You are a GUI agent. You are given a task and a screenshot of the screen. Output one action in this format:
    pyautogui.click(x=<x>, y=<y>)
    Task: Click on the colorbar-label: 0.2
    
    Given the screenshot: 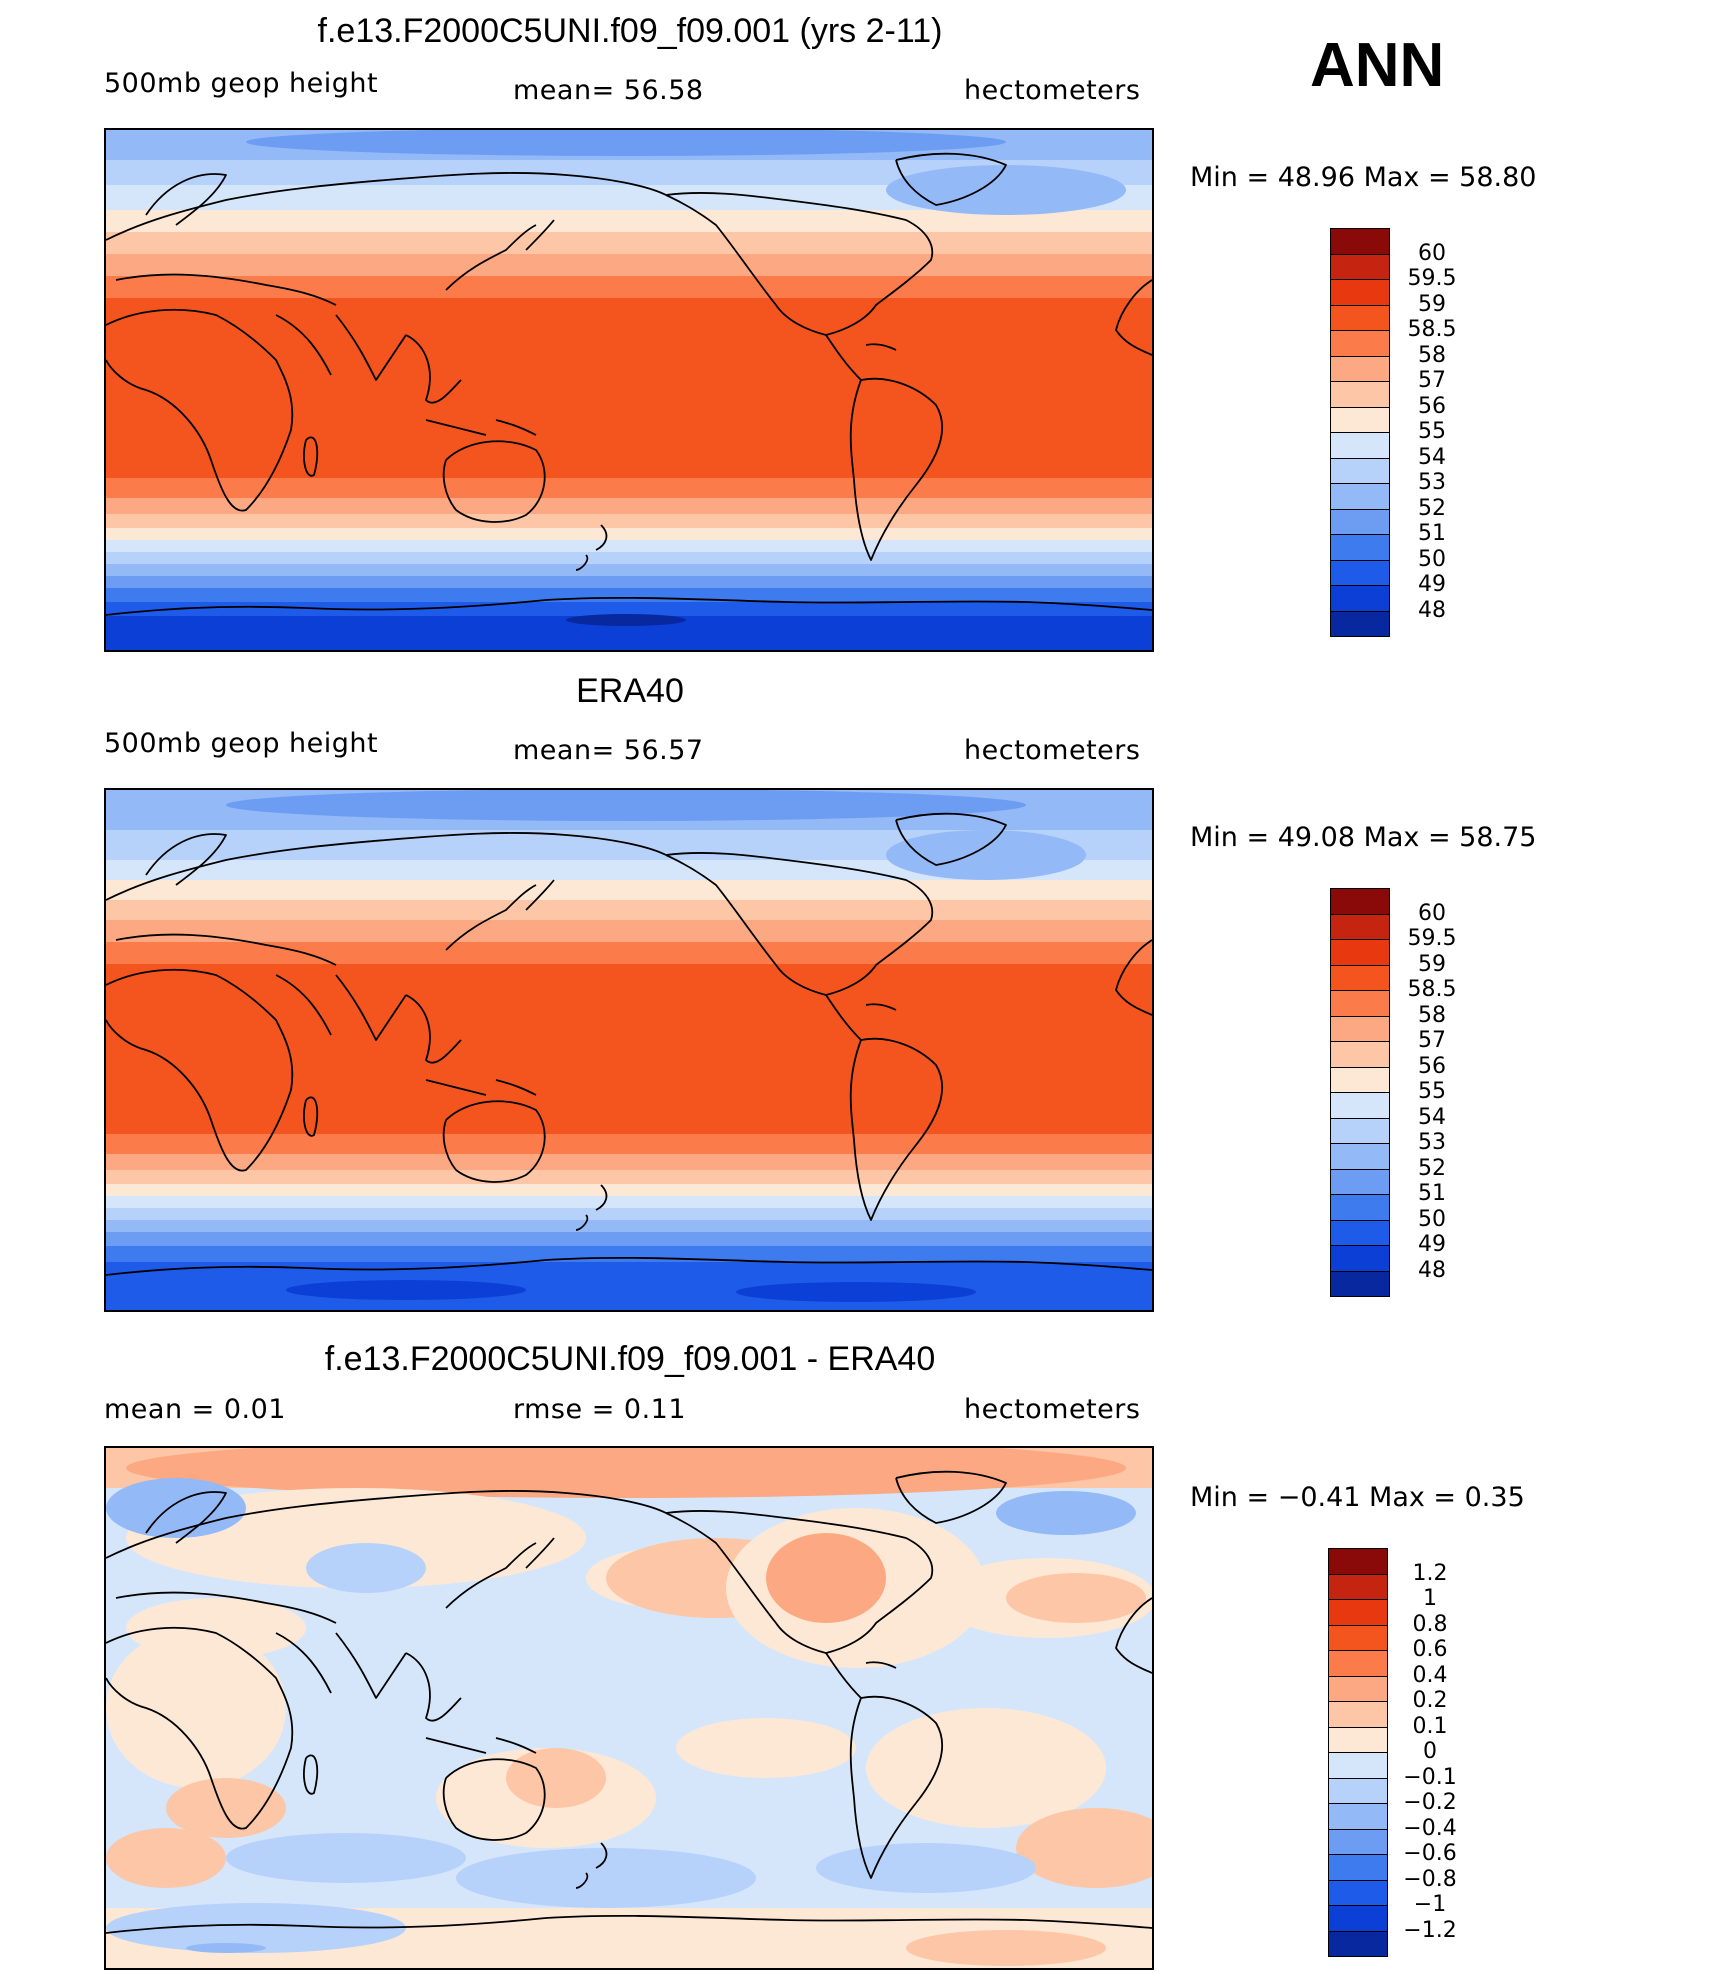 What is the action you would take?
    pyautogui.click(x=1430, y=1700)
    